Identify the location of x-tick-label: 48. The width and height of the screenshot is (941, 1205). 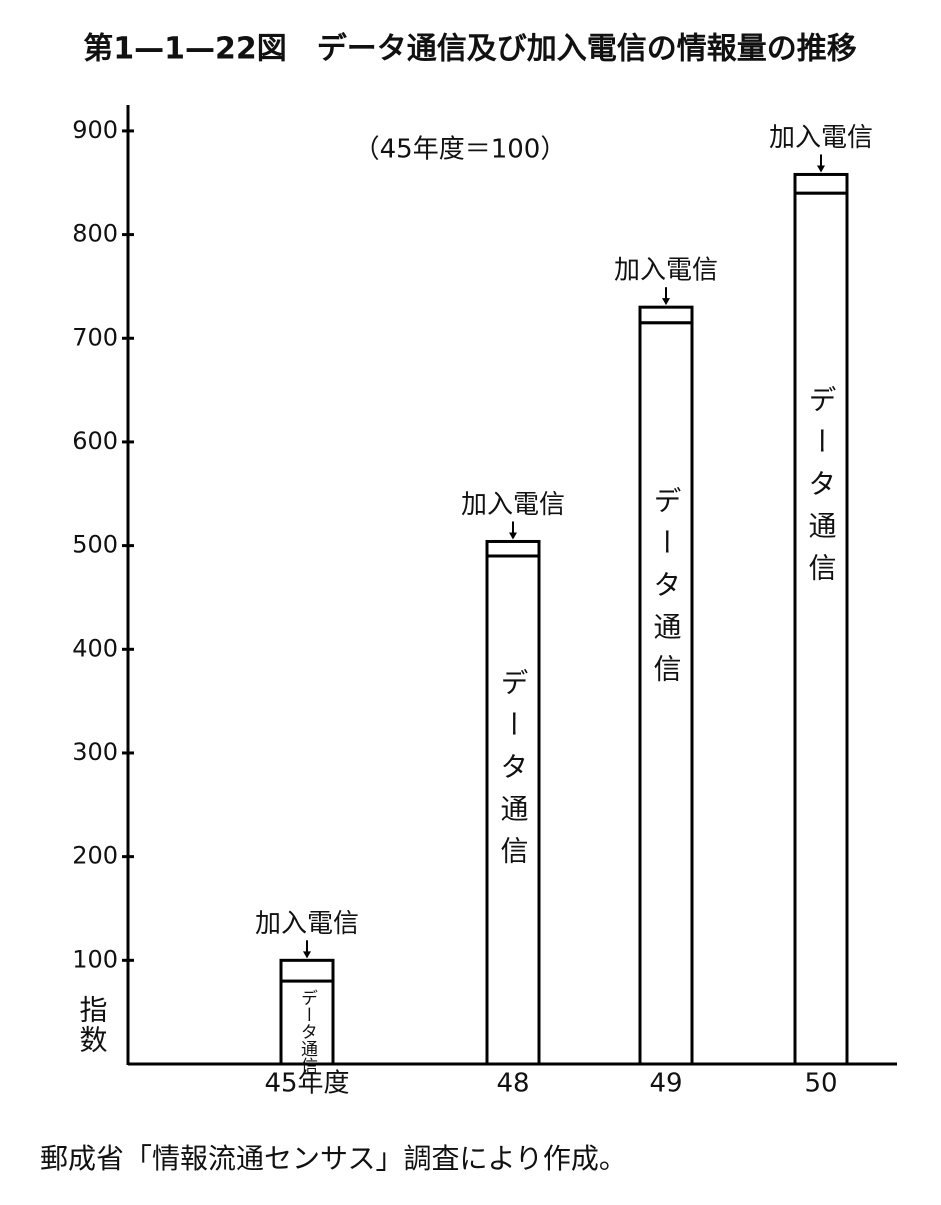
(512, 1084).